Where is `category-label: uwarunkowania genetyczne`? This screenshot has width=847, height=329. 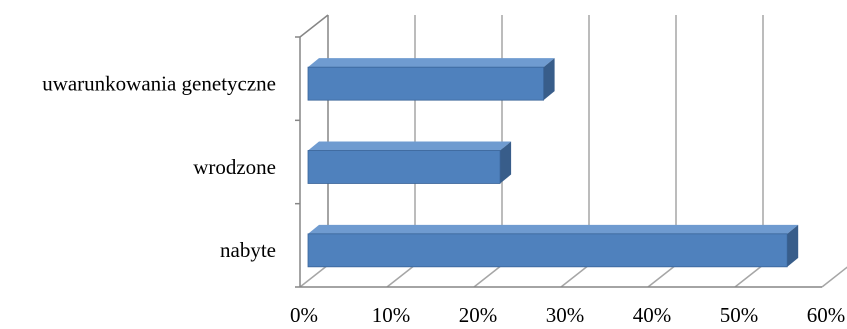 category-label: uwarunkowania genetyczne is located at coordinates (159, 83).